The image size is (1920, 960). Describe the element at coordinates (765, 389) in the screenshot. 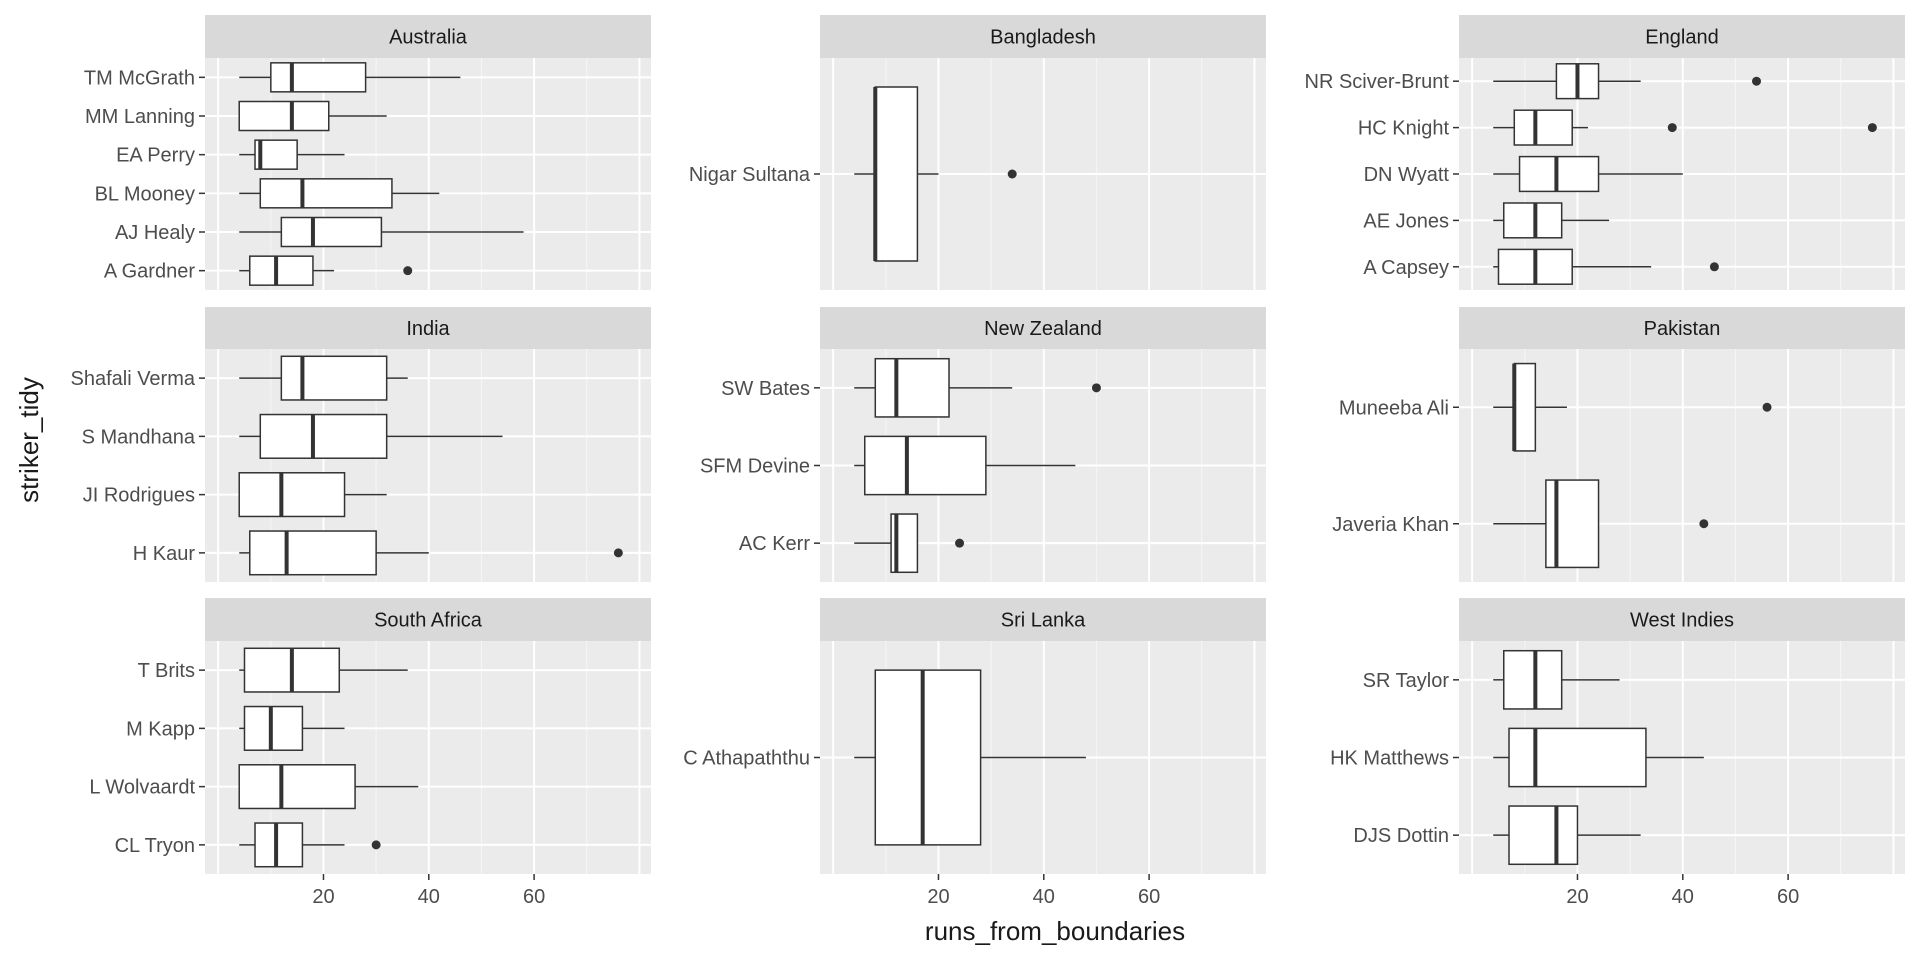

I see `y-tick-label: SW Bates` at that location.